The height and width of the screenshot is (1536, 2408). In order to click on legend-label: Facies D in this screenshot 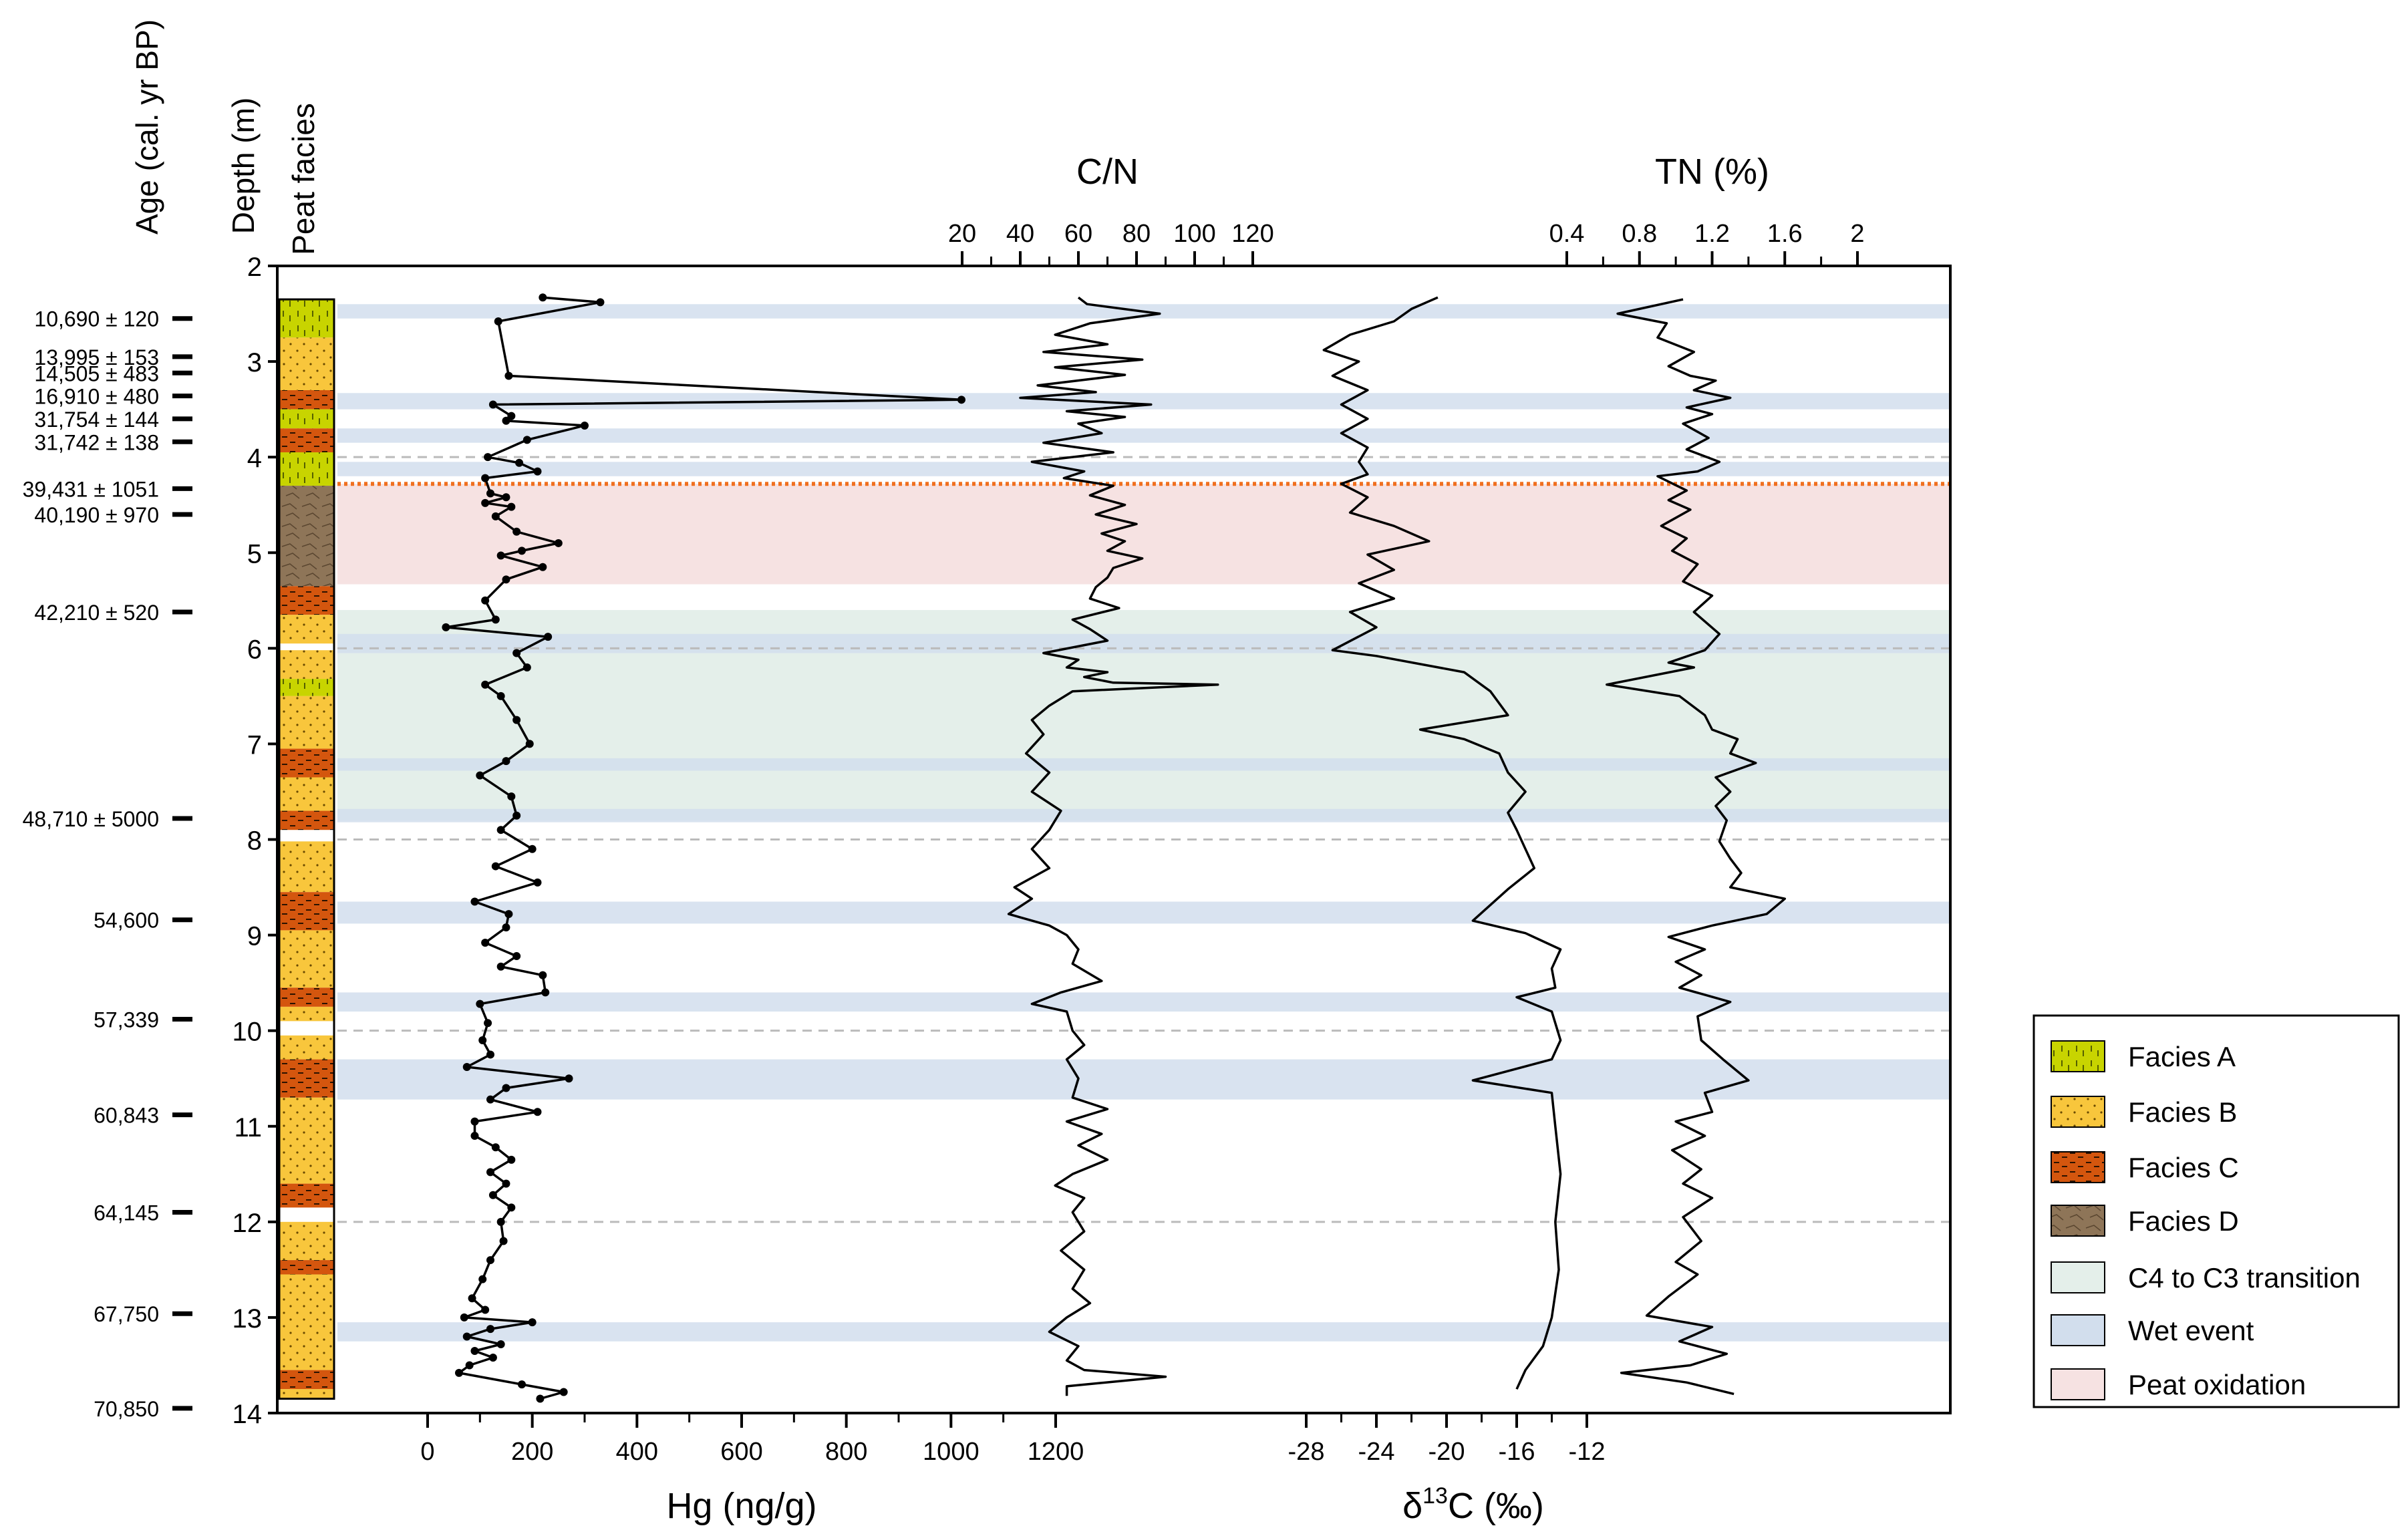, I will do `click(2184, 1221)`.